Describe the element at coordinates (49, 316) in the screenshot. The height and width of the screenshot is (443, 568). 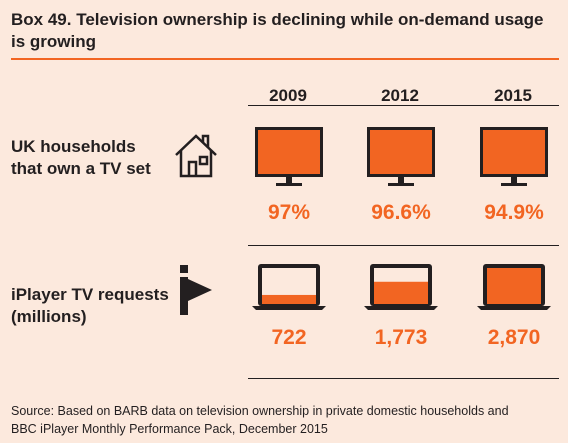
I see `row-label-iplayer-line-2: (millions)` at that location.